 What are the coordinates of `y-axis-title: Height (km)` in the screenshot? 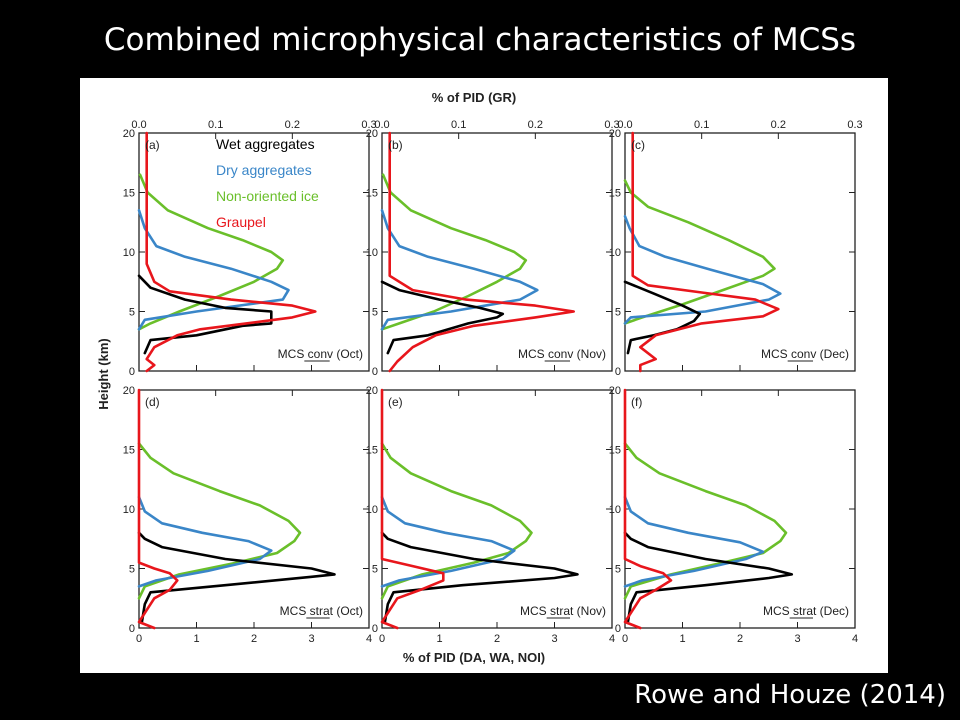 It's located at (103, 374).